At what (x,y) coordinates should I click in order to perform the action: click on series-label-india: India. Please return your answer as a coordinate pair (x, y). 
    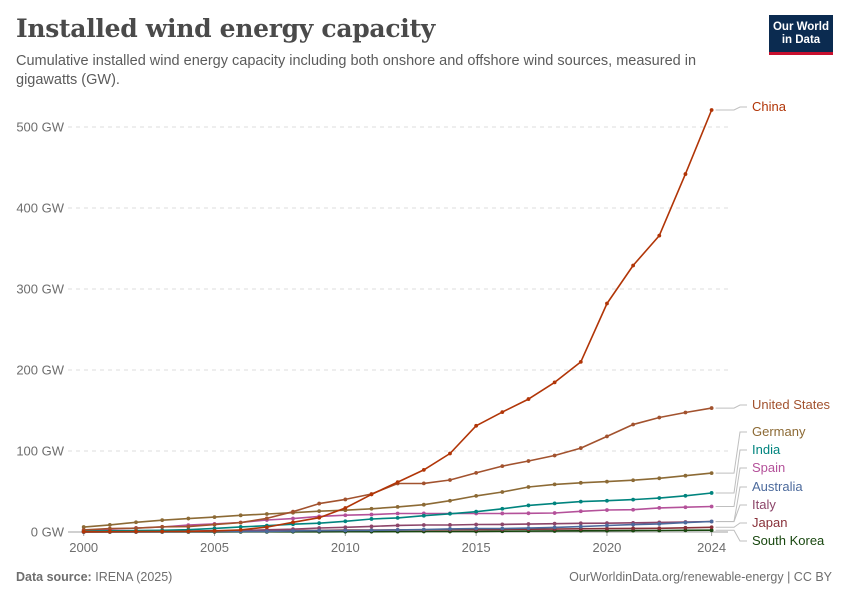
    Looking at the image, I should click on (766, 449).